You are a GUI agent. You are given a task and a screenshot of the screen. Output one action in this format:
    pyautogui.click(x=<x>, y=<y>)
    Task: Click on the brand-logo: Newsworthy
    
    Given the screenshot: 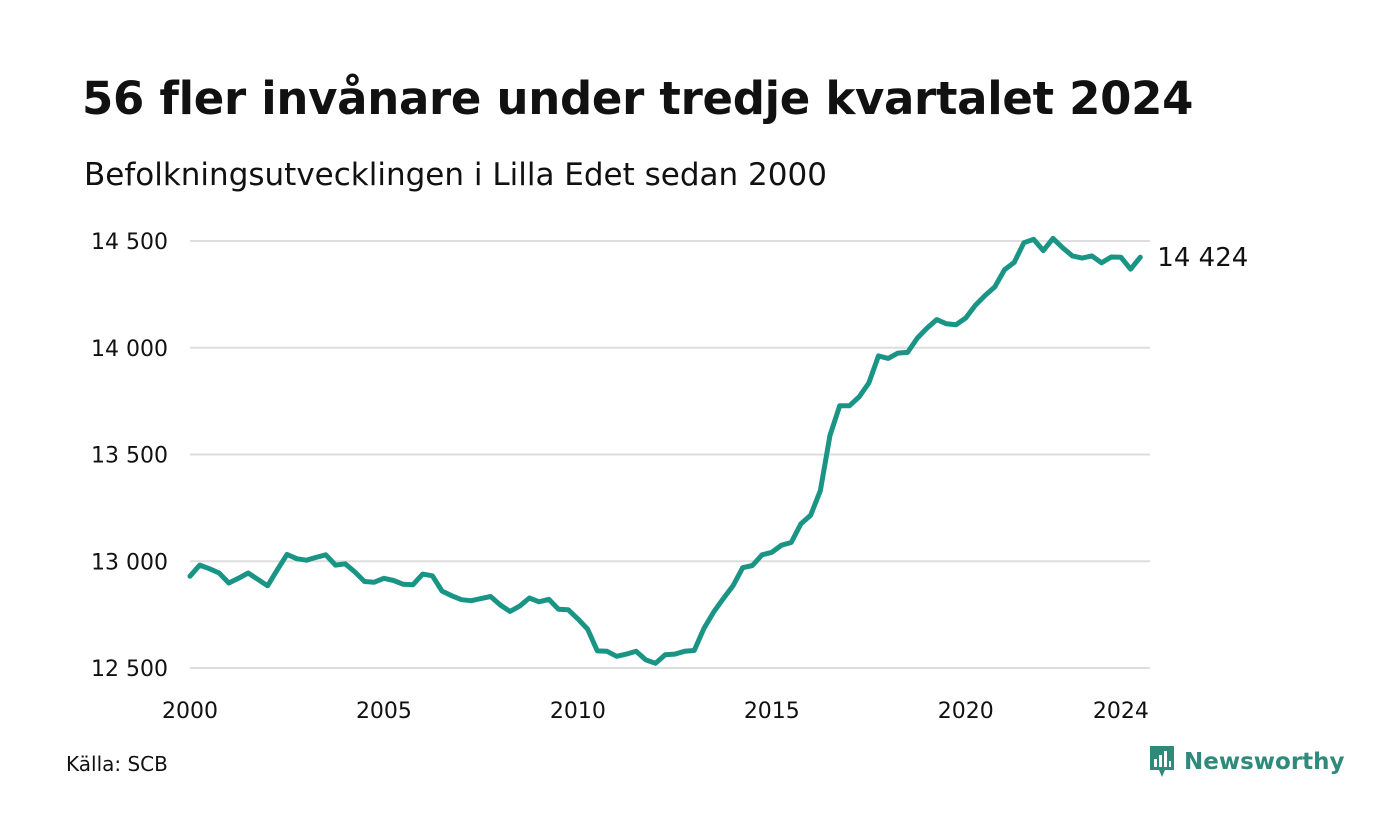 What is the action you would take?
    pyautogui.click(x=1246, y=762)
    